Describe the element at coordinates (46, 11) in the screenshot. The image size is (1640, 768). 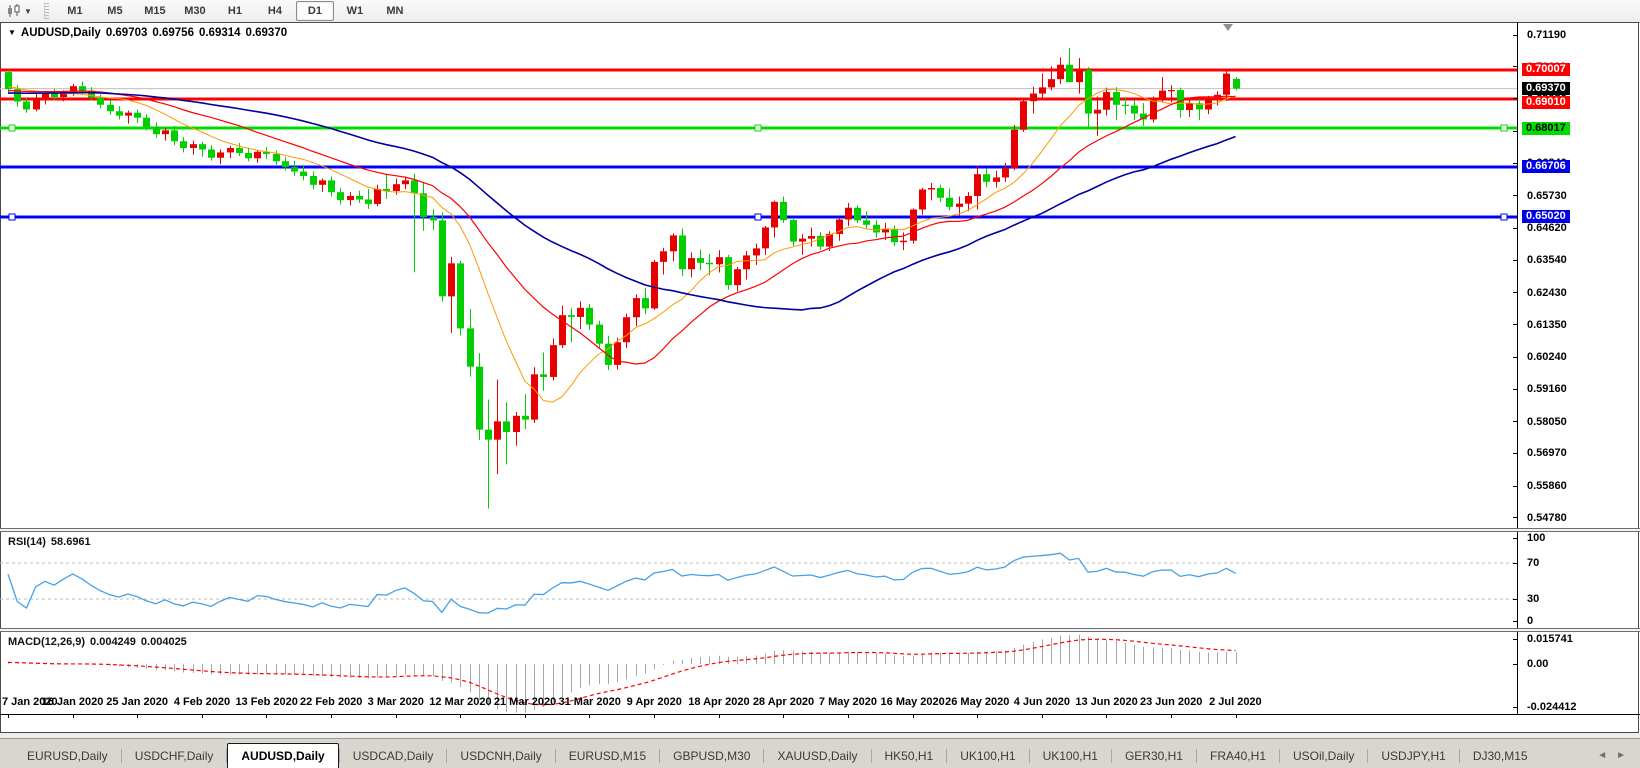
I see `toolbar-grip` at that location.